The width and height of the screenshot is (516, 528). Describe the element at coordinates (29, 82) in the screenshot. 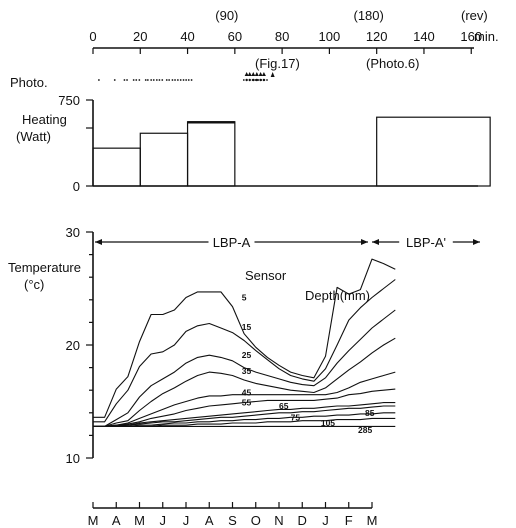

I see `photo-label: Photo.` at that location.